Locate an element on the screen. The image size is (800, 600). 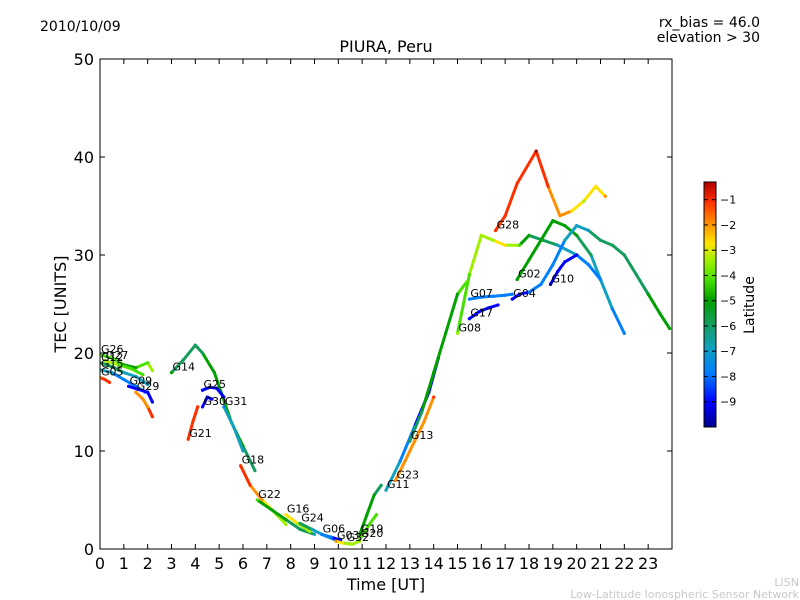
track-g32 is located at coordinates (352, 542).